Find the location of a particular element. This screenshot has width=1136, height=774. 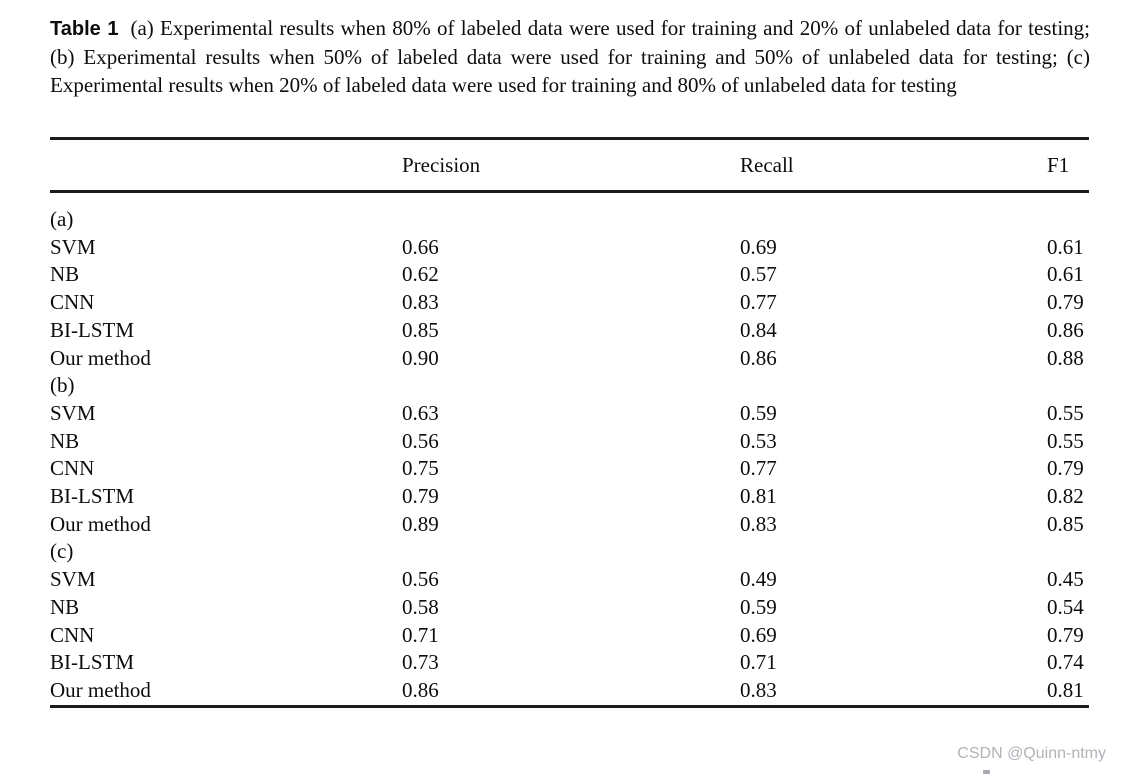

table-row: SVM 0.56 0.49 0.45 is located at coordinates (569, 580).